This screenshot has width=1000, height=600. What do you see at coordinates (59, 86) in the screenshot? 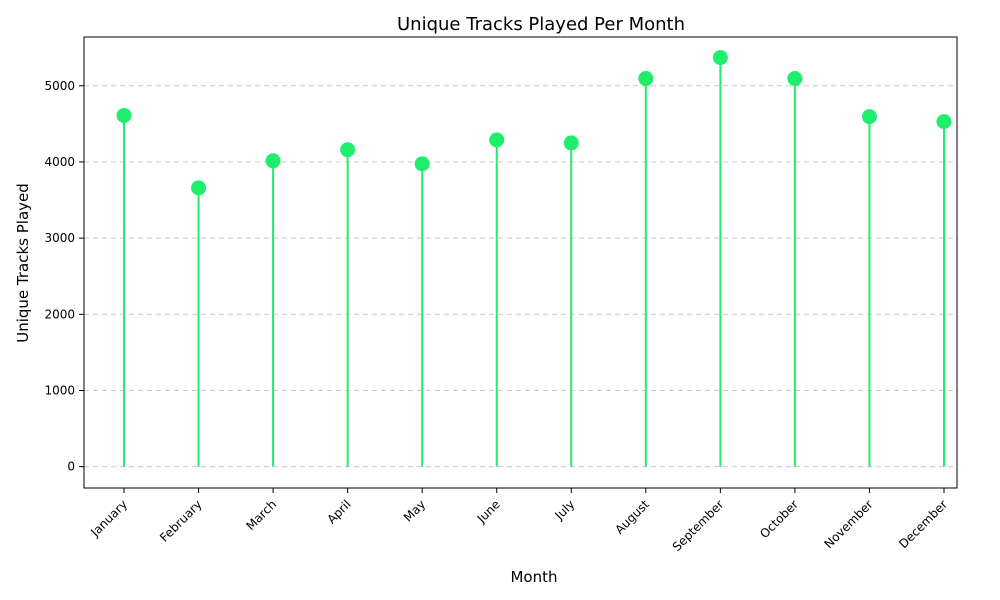
I see `y-tick-label: 5000` at bounding box center [59, 86].